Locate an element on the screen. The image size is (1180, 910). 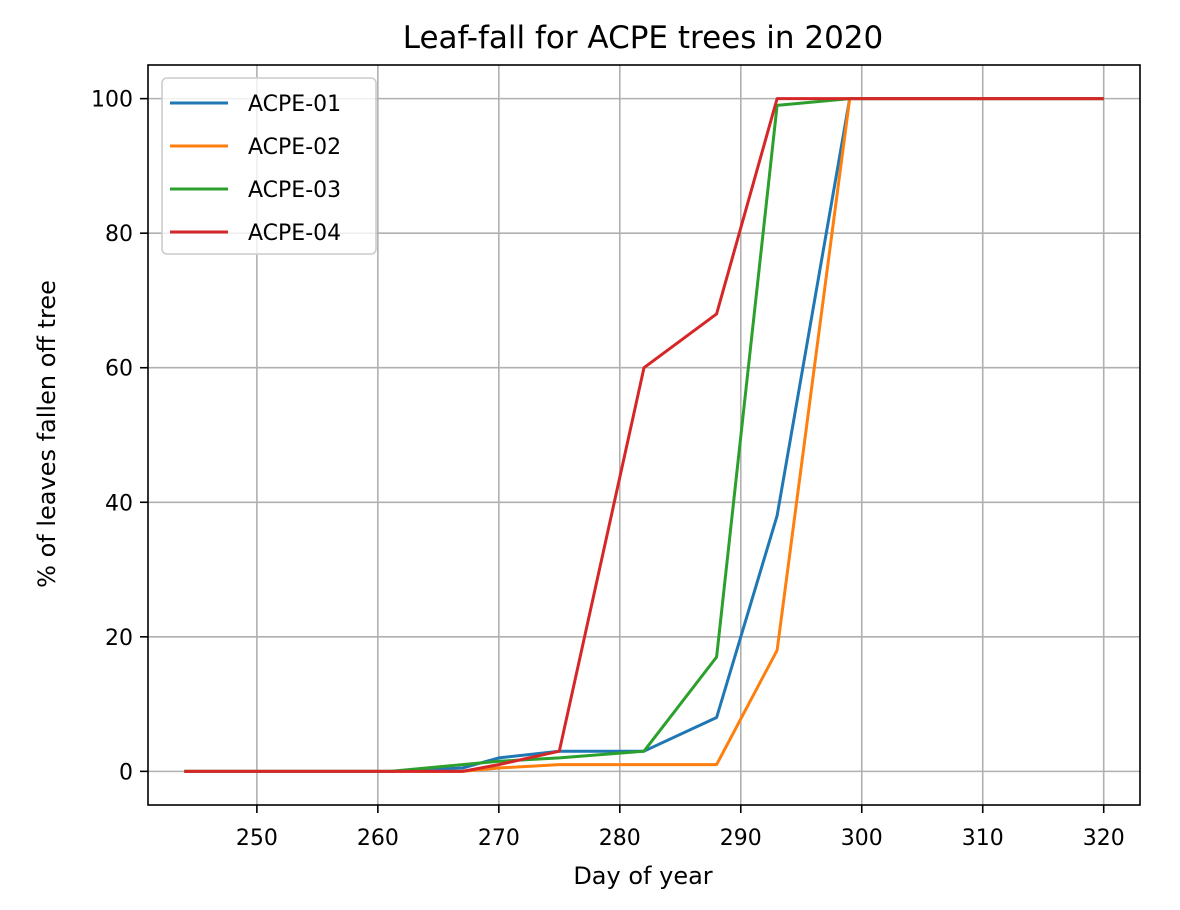
y-tick-label: 60 is located at coordinates (119, 369).